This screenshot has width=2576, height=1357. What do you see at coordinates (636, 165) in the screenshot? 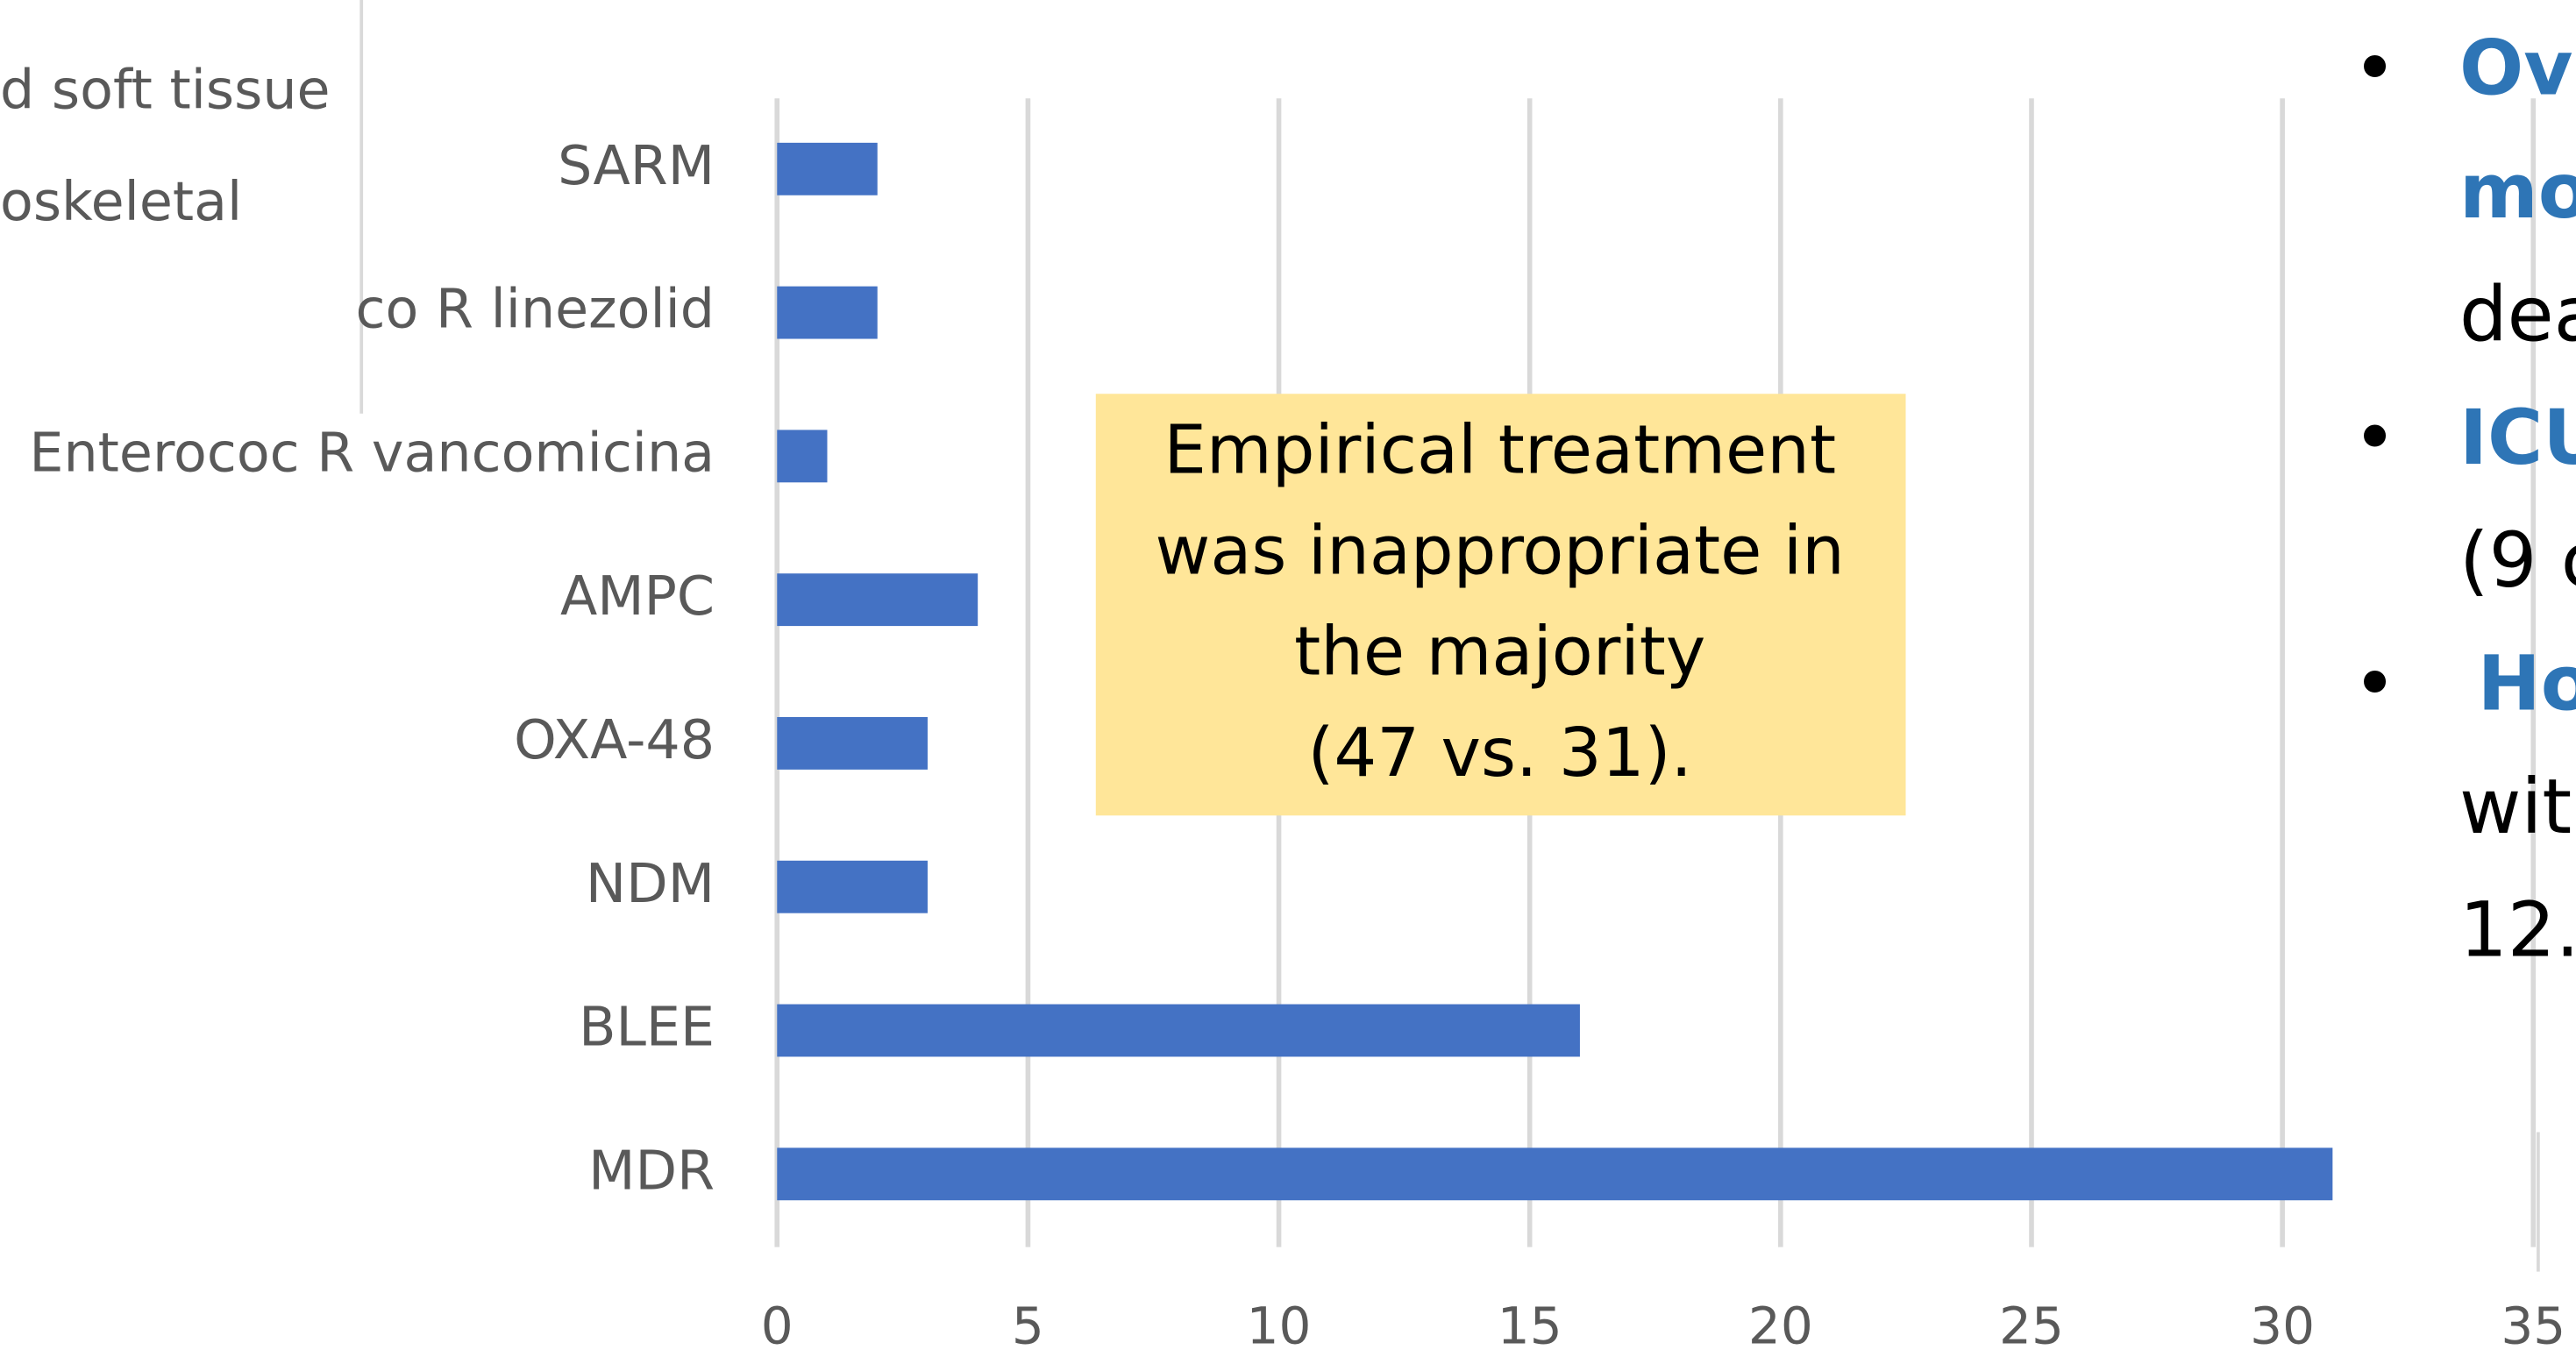
I see `y-tick-label: SARM` at bounding box center [636, 165].